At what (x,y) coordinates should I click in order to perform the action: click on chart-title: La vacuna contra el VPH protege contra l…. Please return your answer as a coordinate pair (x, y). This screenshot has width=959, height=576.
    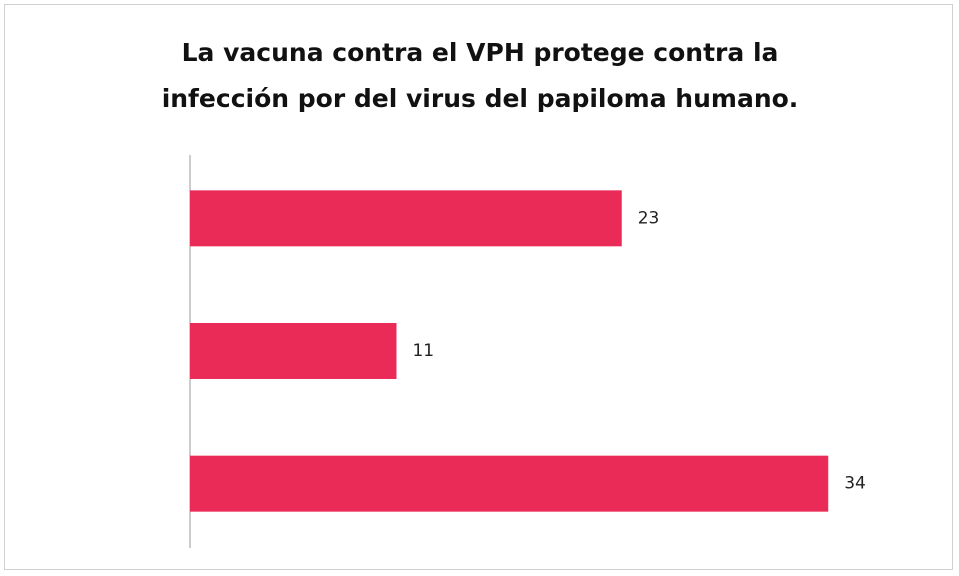
    Looking at the image, I should click on (480, 75).